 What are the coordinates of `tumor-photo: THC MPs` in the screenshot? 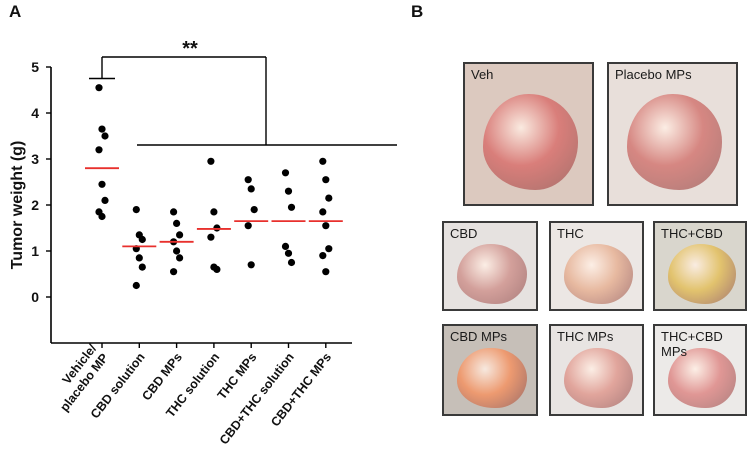 It's located at (596, 370).